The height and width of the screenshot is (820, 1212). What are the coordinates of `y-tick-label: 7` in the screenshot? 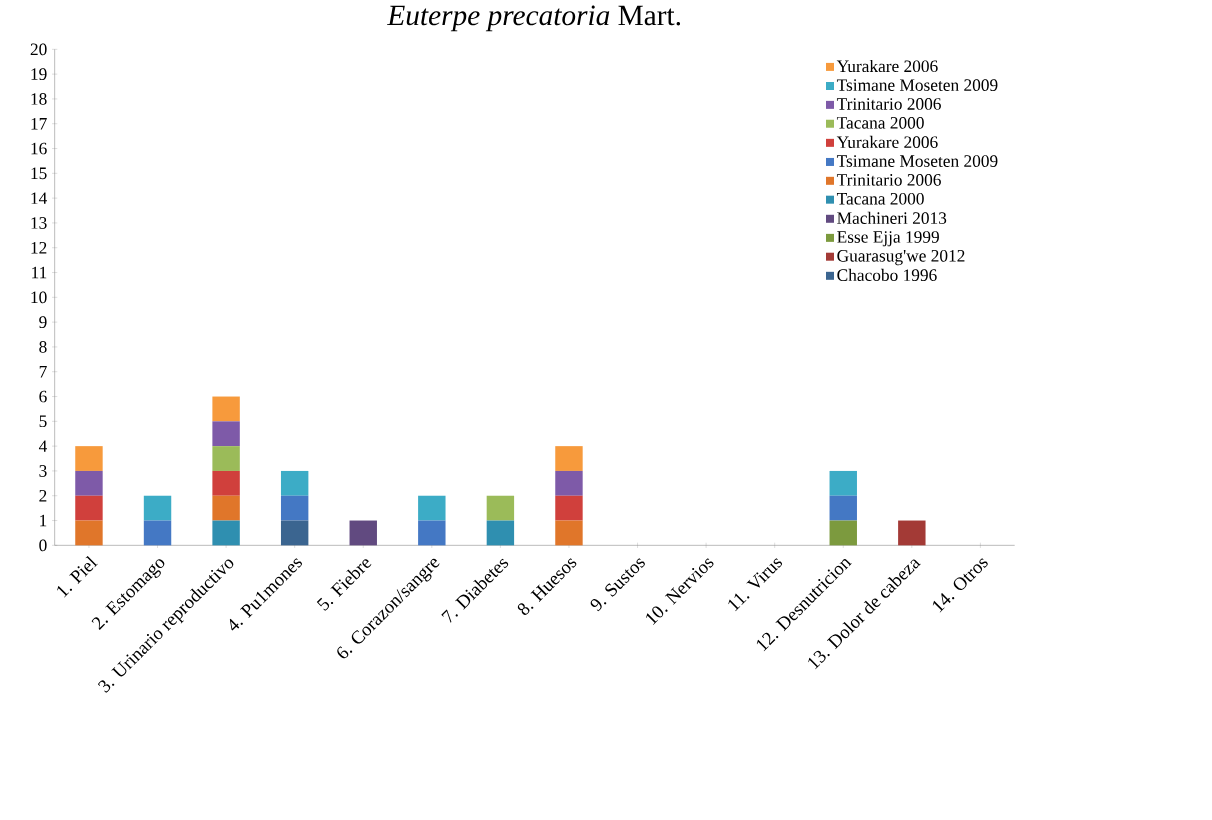 It's located at (43, 372).